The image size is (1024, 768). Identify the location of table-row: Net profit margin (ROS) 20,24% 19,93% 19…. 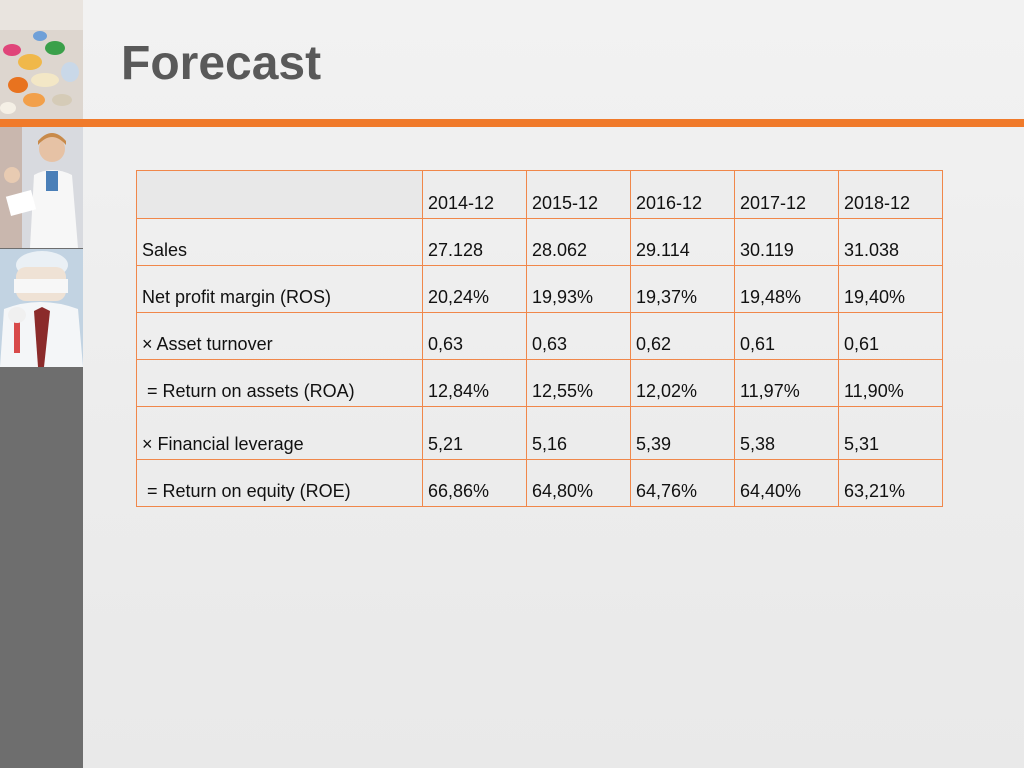
(539, 289).